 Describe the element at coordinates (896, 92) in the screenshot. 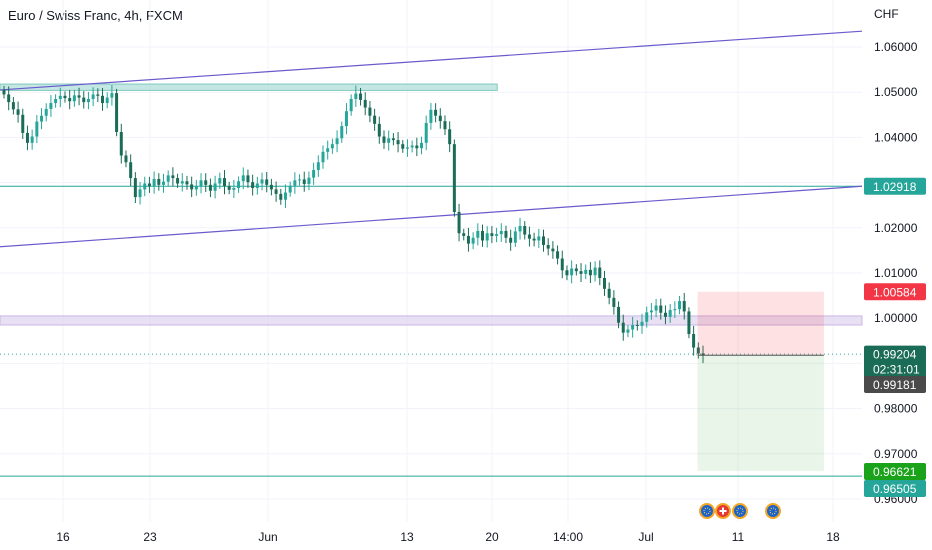

I see `y-tick-label: 1.05000` at that location.